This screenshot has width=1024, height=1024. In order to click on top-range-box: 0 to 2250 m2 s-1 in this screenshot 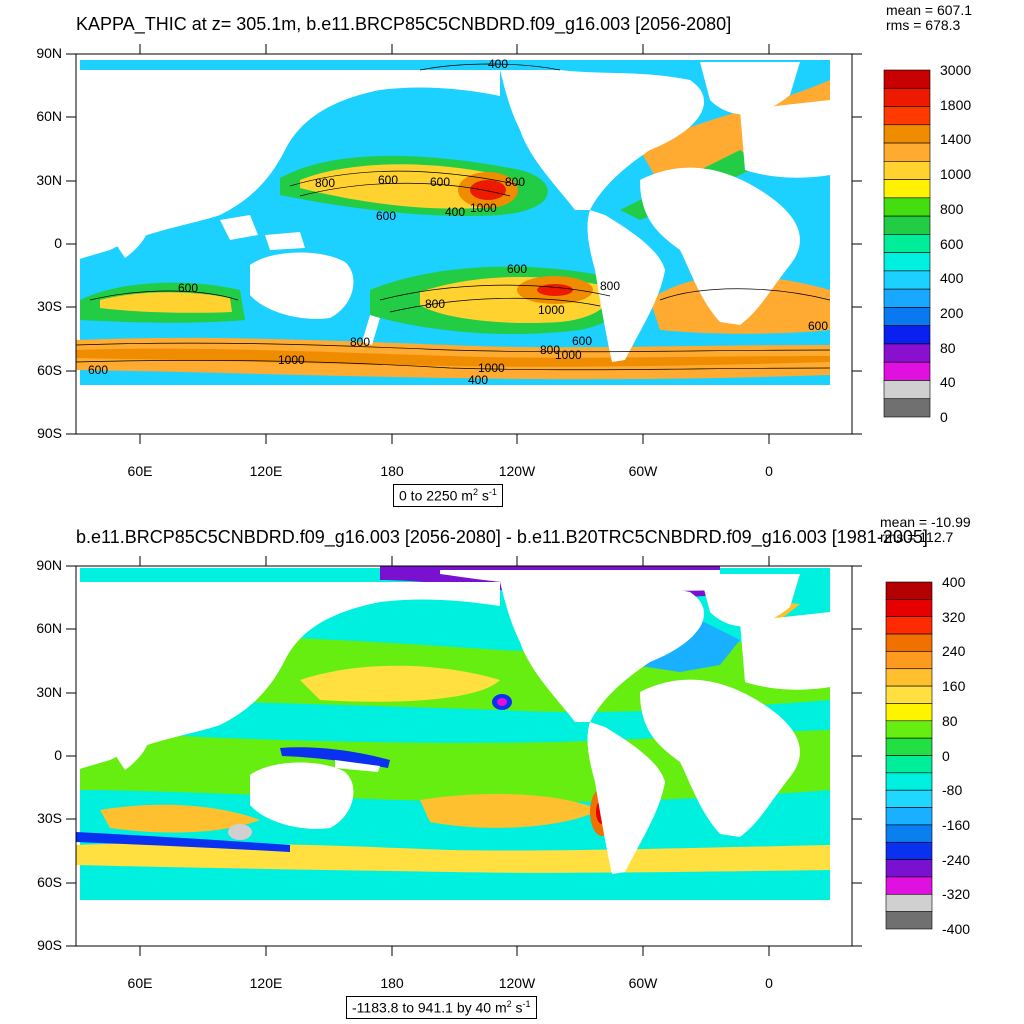, I will do `click(448, 495)`.